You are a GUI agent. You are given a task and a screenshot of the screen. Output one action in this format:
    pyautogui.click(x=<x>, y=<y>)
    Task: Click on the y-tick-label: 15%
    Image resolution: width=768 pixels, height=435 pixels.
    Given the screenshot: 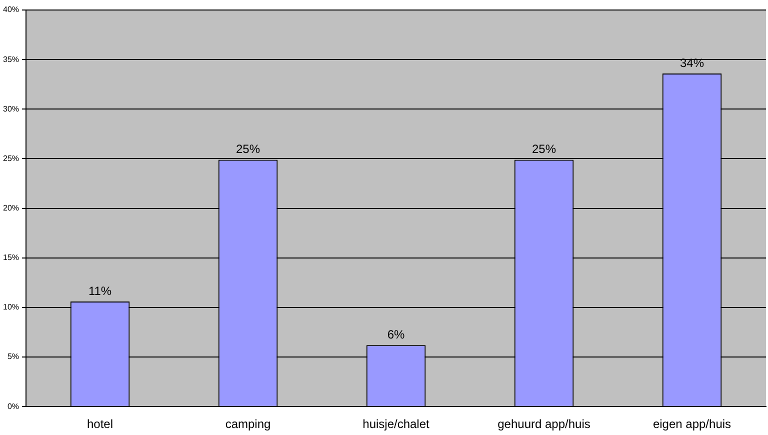 What is the action you would take?
    pyautogui.click(x=11, y=257)
    